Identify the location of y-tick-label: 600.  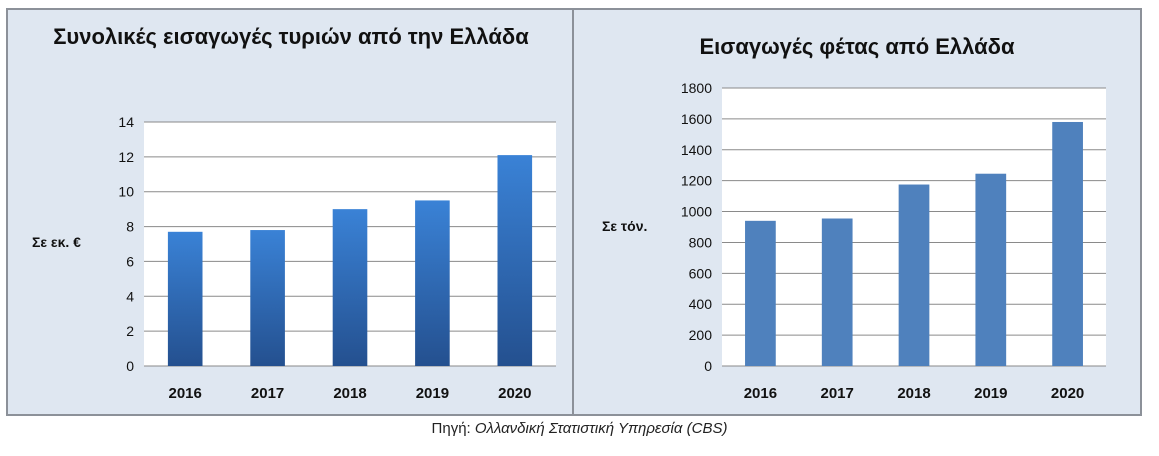
(701, 273).